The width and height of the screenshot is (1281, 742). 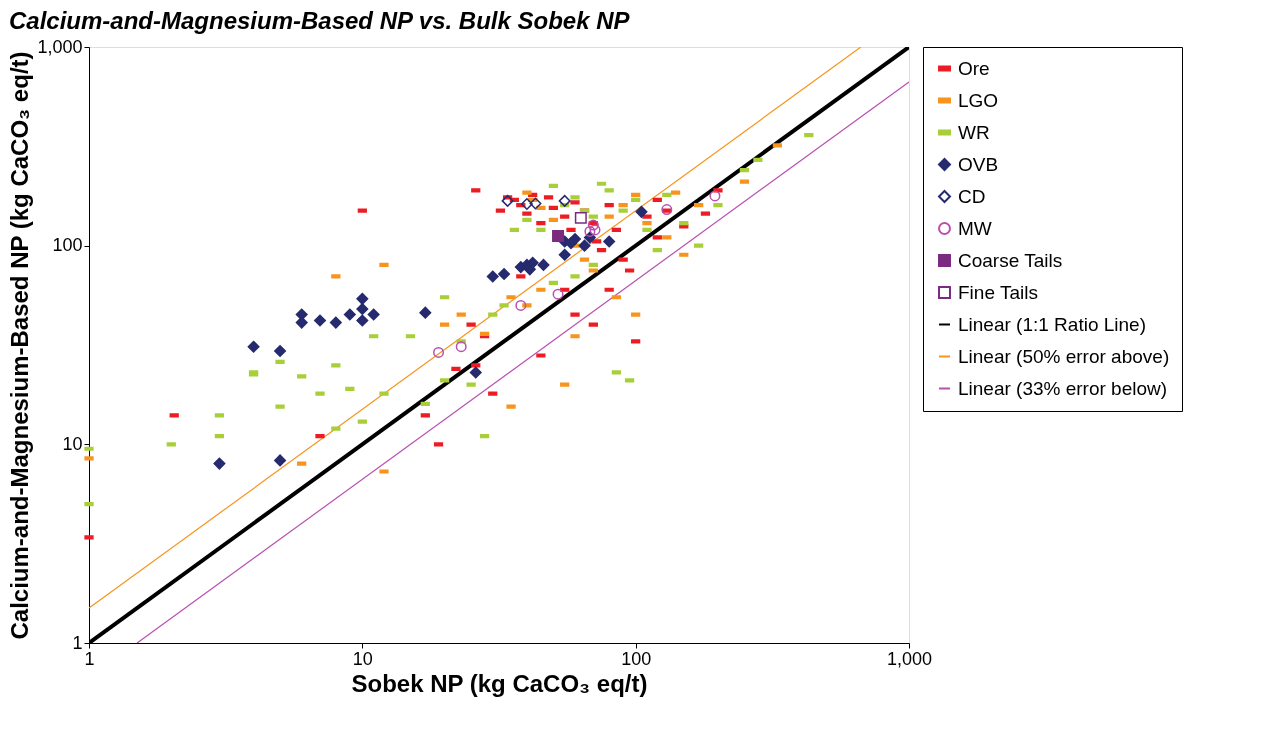 I want to click on legend-label: CD, so click(x=972, y=196).